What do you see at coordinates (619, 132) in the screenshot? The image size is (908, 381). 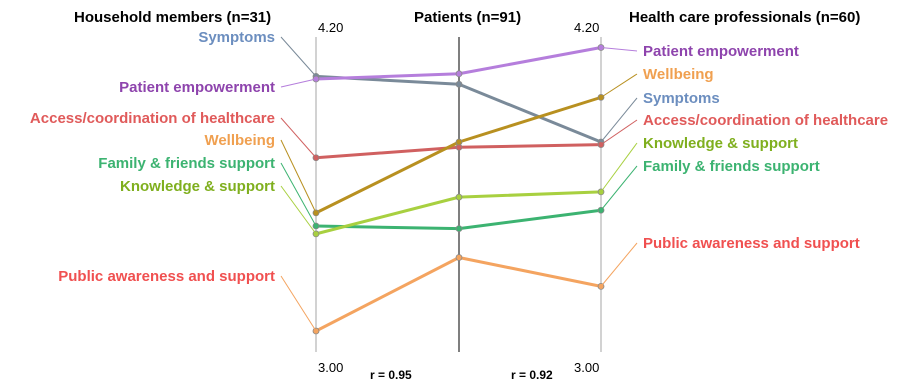 I see `leader-right-access-coordination-of-healthcare` at bounding box center [619, 132].